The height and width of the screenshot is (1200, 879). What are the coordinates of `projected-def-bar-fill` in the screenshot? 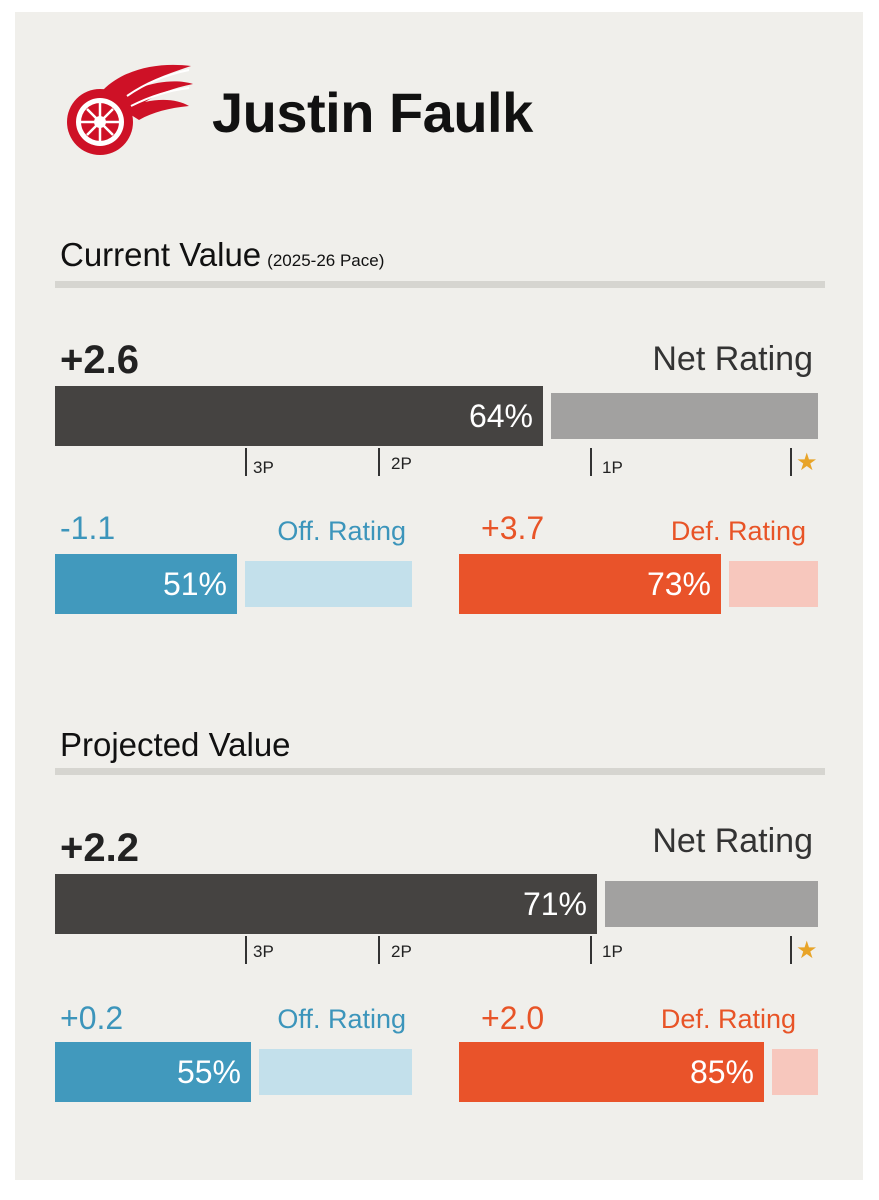 It's located at (611, 1072).